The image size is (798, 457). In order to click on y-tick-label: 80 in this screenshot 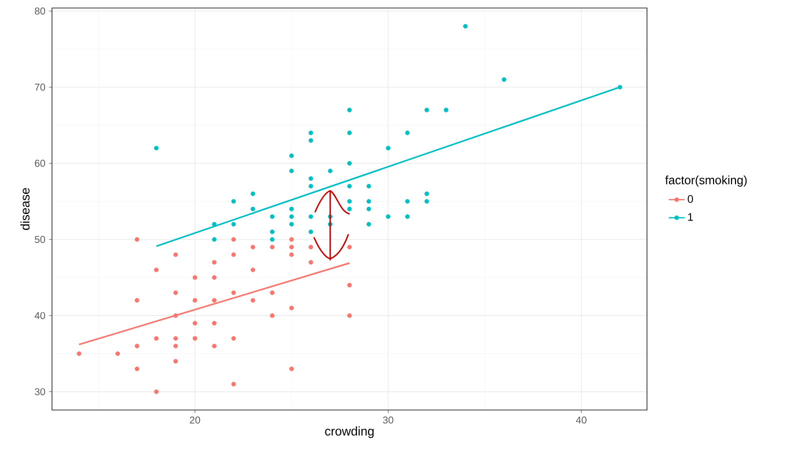, I will do `click(40, 11)`.